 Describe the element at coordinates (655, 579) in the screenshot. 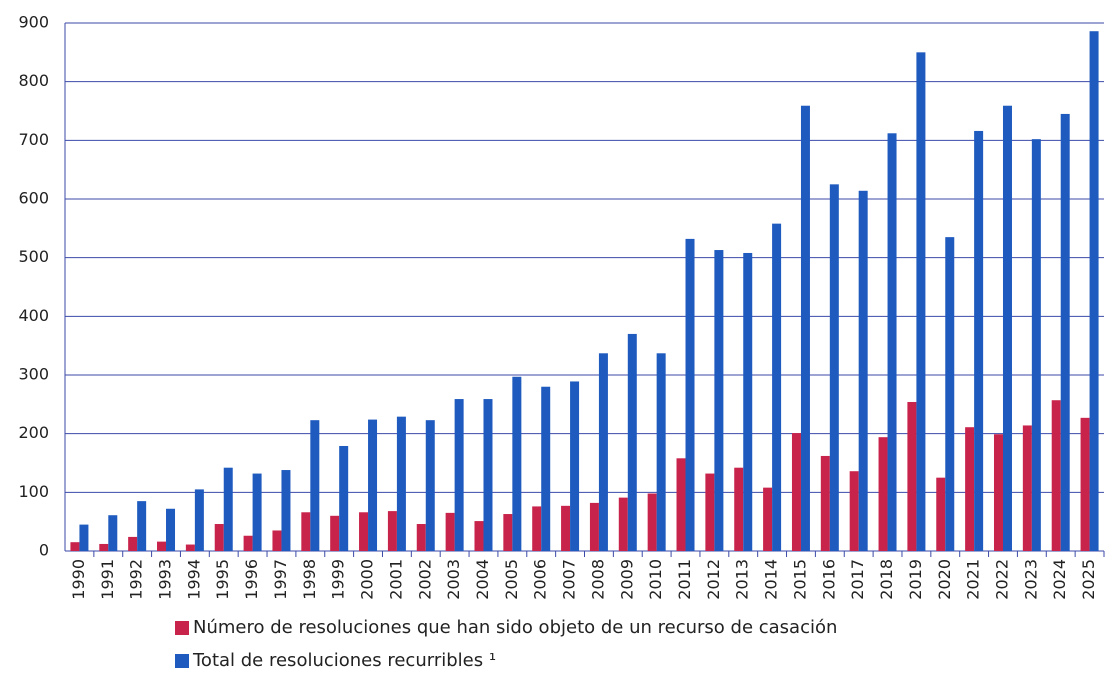

I see `x-tick-label: 2010` at that location.